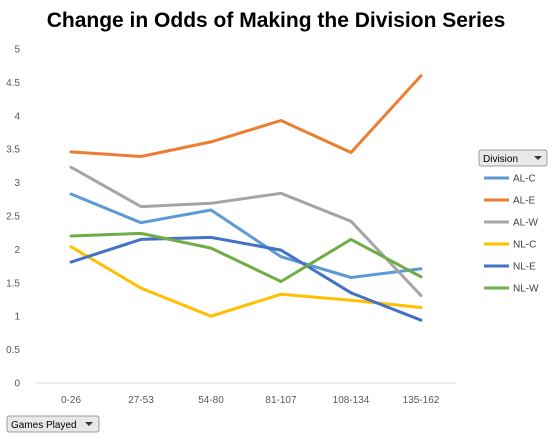  Describe the element at coordinates (17, 183) in the screenshot. I see `y-tick-label: 3` at that location.